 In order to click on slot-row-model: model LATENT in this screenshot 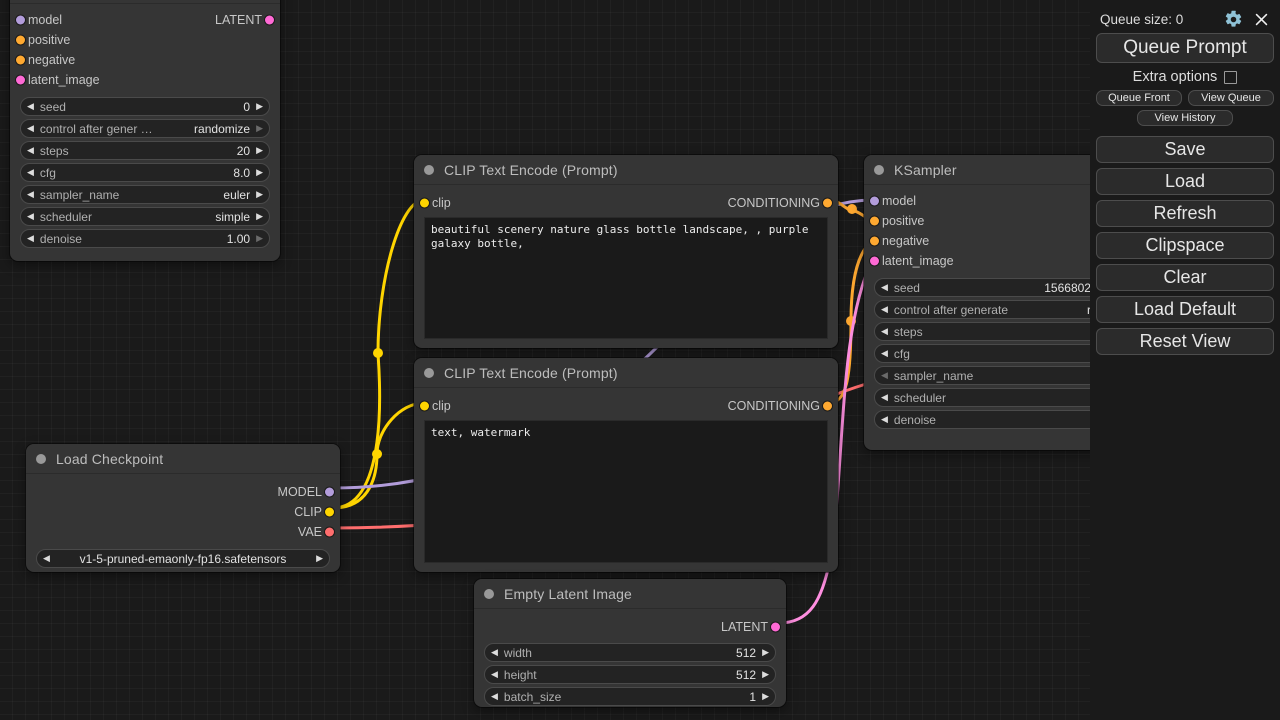, I will do `click(145, 20)`.